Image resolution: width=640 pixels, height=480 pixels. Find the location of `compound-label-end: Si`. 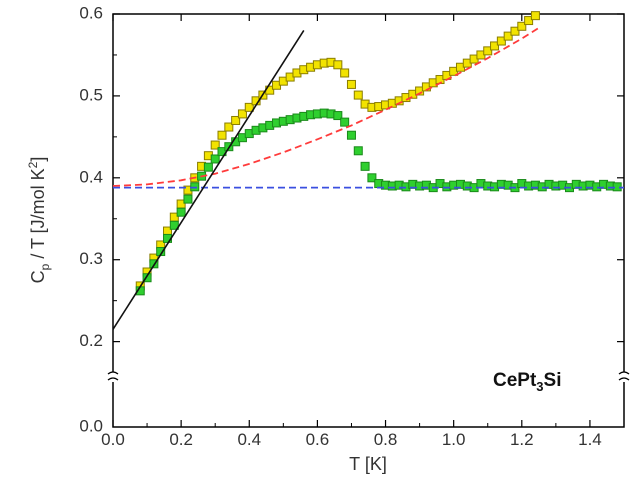

compound-label-end: Si is located at coordinates (553, 380).